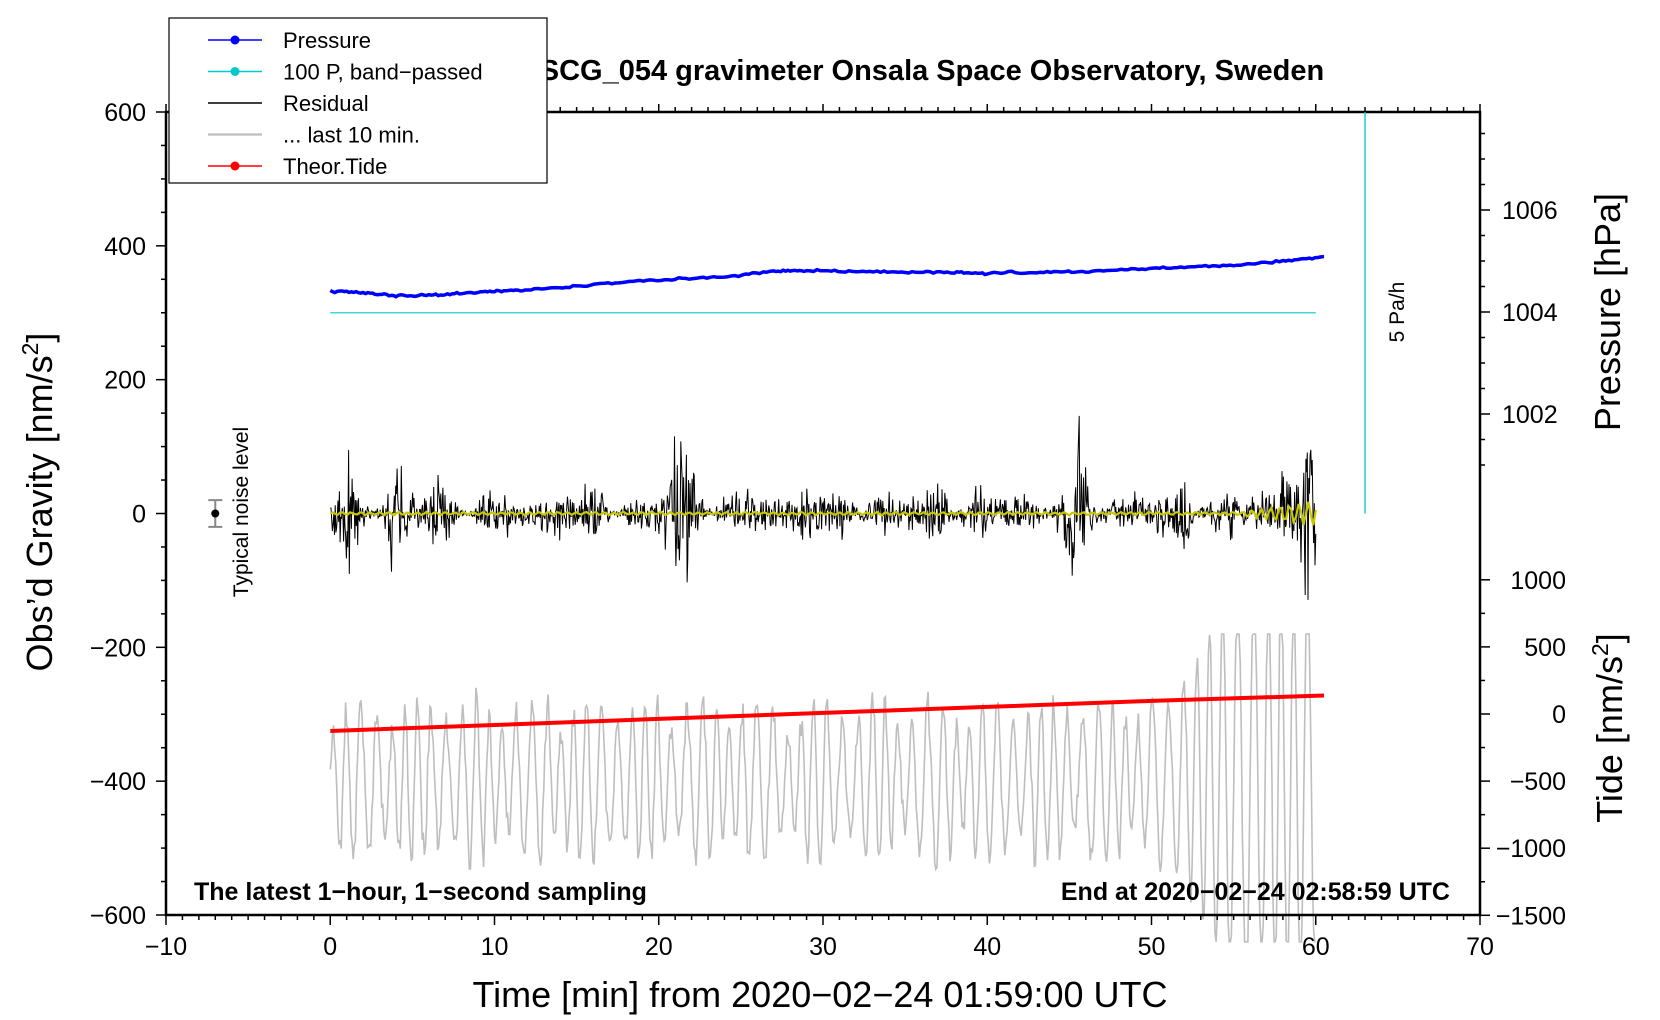  I want to click on legend-box, so click(358, 100).